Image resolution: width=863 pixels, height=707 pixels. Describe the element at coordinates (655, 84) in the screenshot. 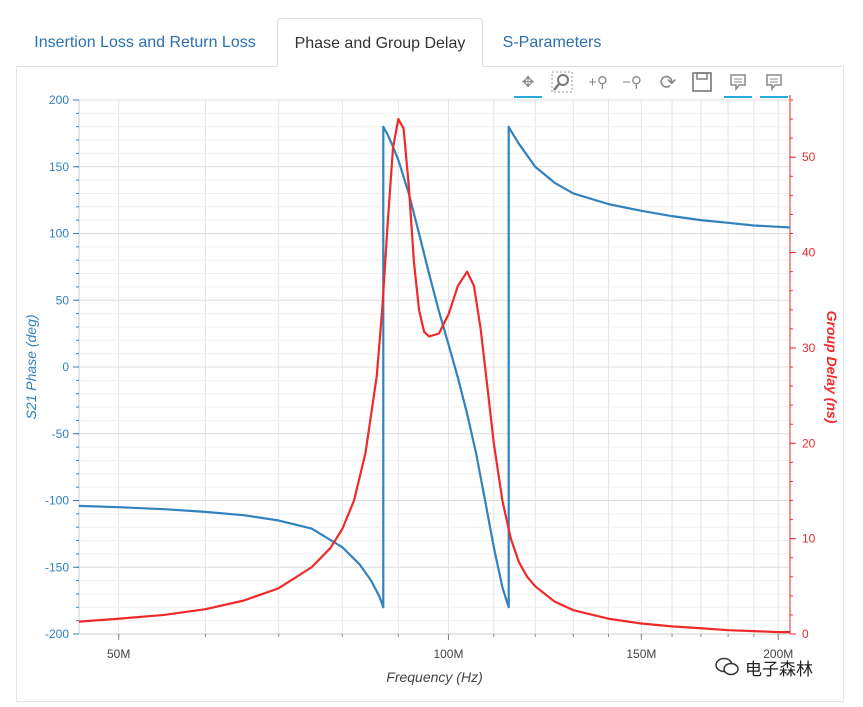

I see `plot-toolbar: ✥ +⚲ −⚲ ⟳` at that location.